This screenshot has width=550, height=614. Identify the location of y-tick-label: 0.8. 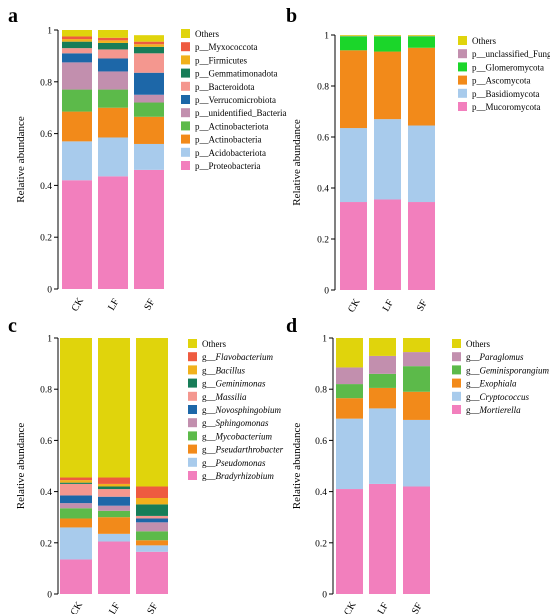
(321, 391).